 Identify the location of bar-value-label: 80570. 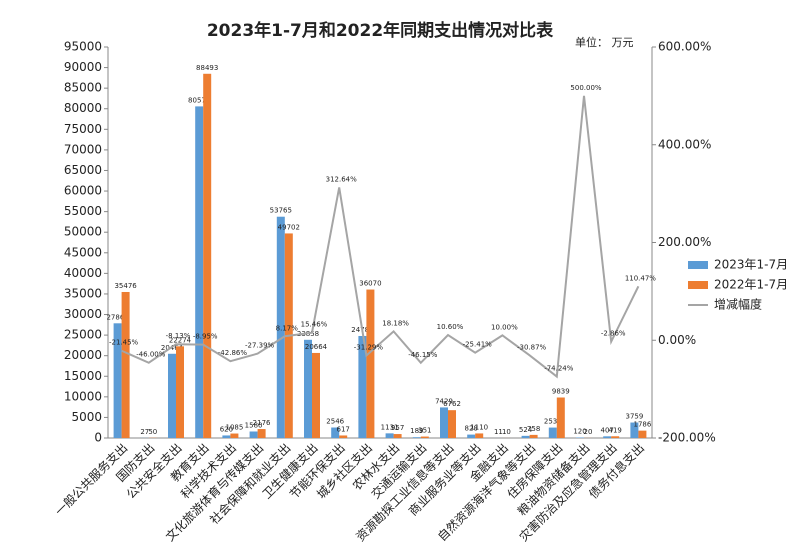
(199, 100).